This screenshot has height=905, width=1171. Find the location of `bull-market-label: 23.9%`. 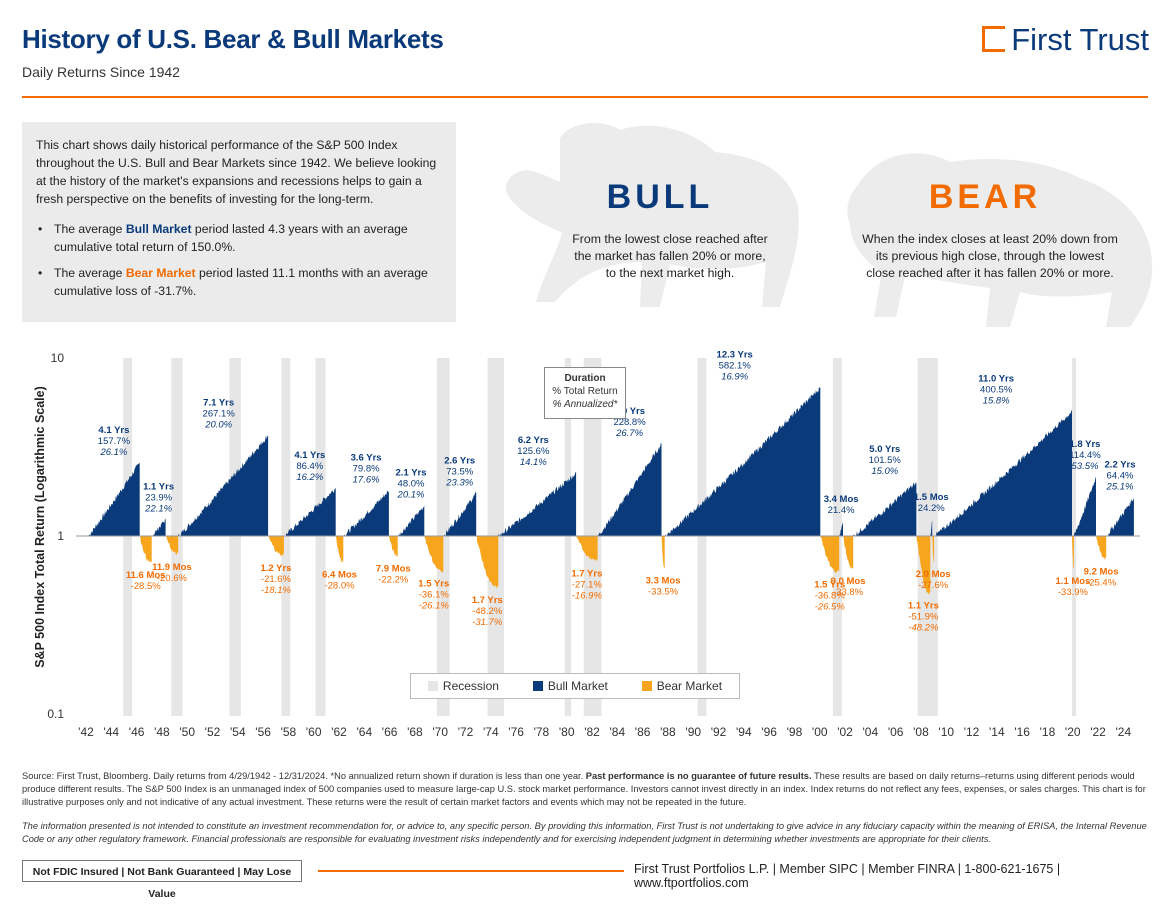

bull-market-label: 23.9% is located at coordinates (158, 497).